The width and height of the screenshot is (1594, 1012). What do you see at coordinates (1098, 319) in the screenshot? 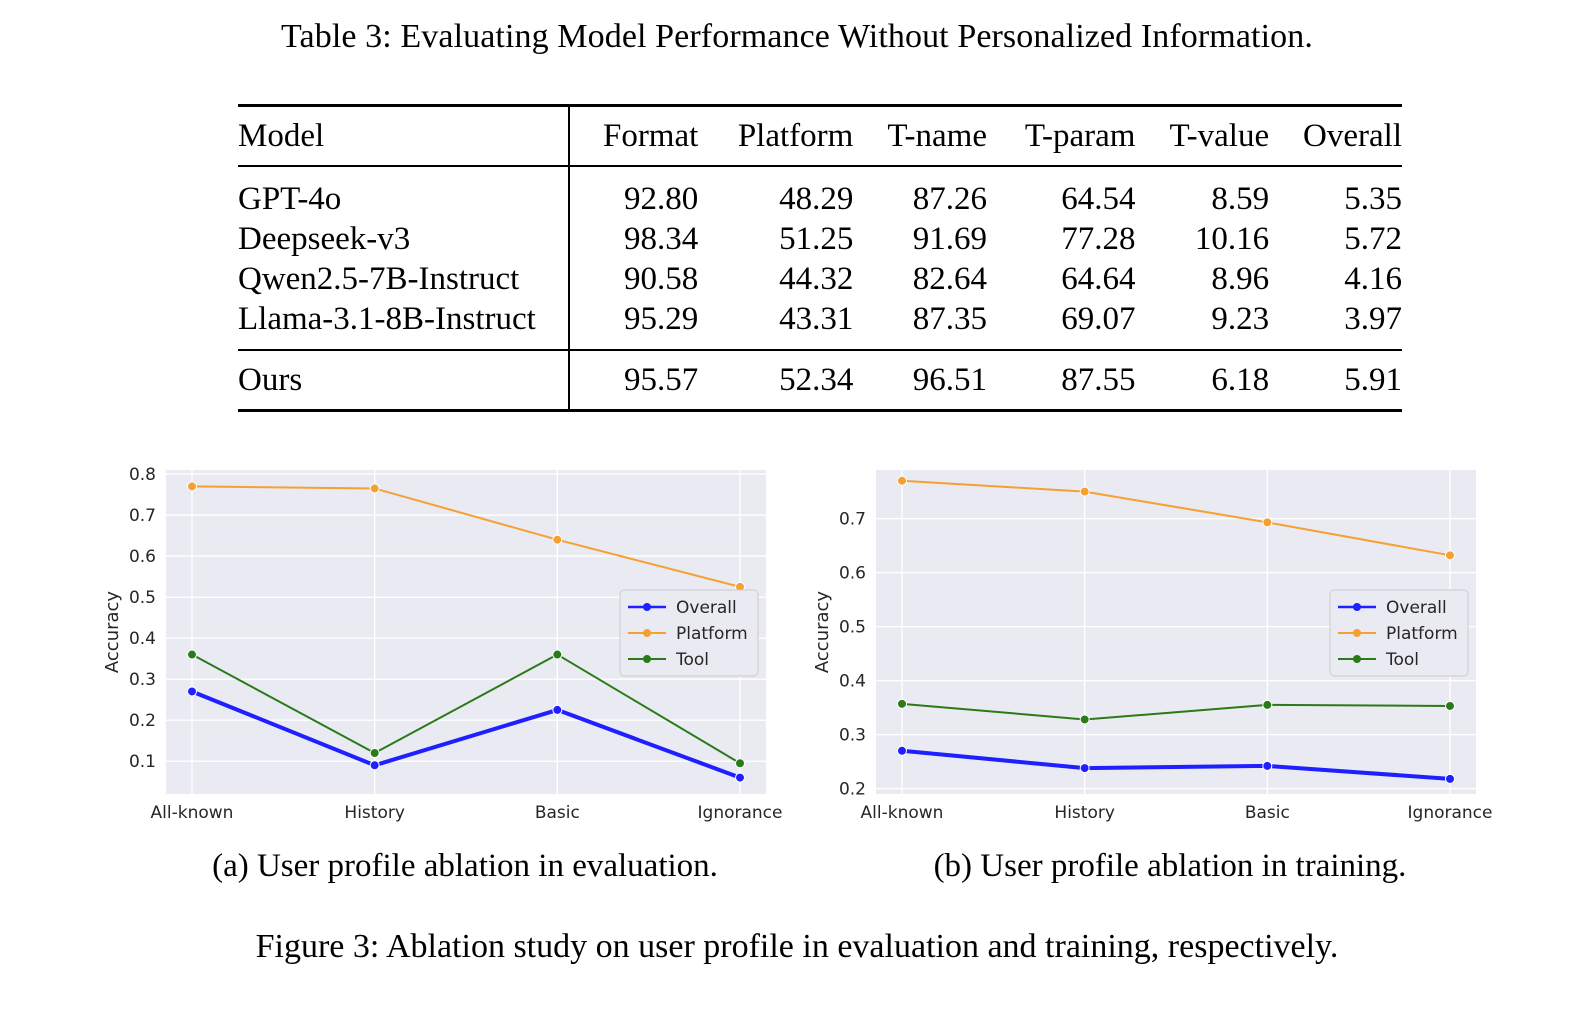
I see `cell-value: 69.07` at bounding box center [1098, 319].